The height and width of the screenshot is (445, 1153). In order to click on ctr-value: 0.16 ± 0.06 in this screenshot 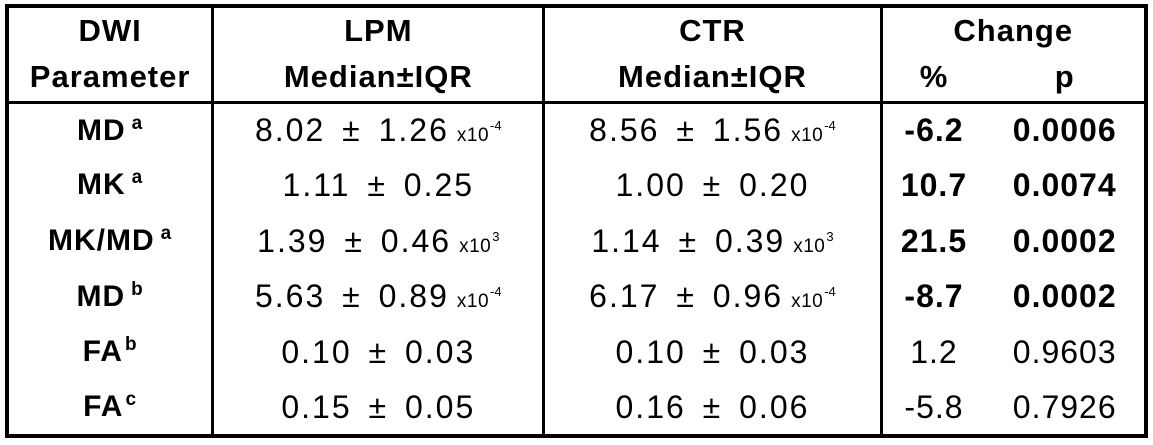, I will do `click(712, 406)`.